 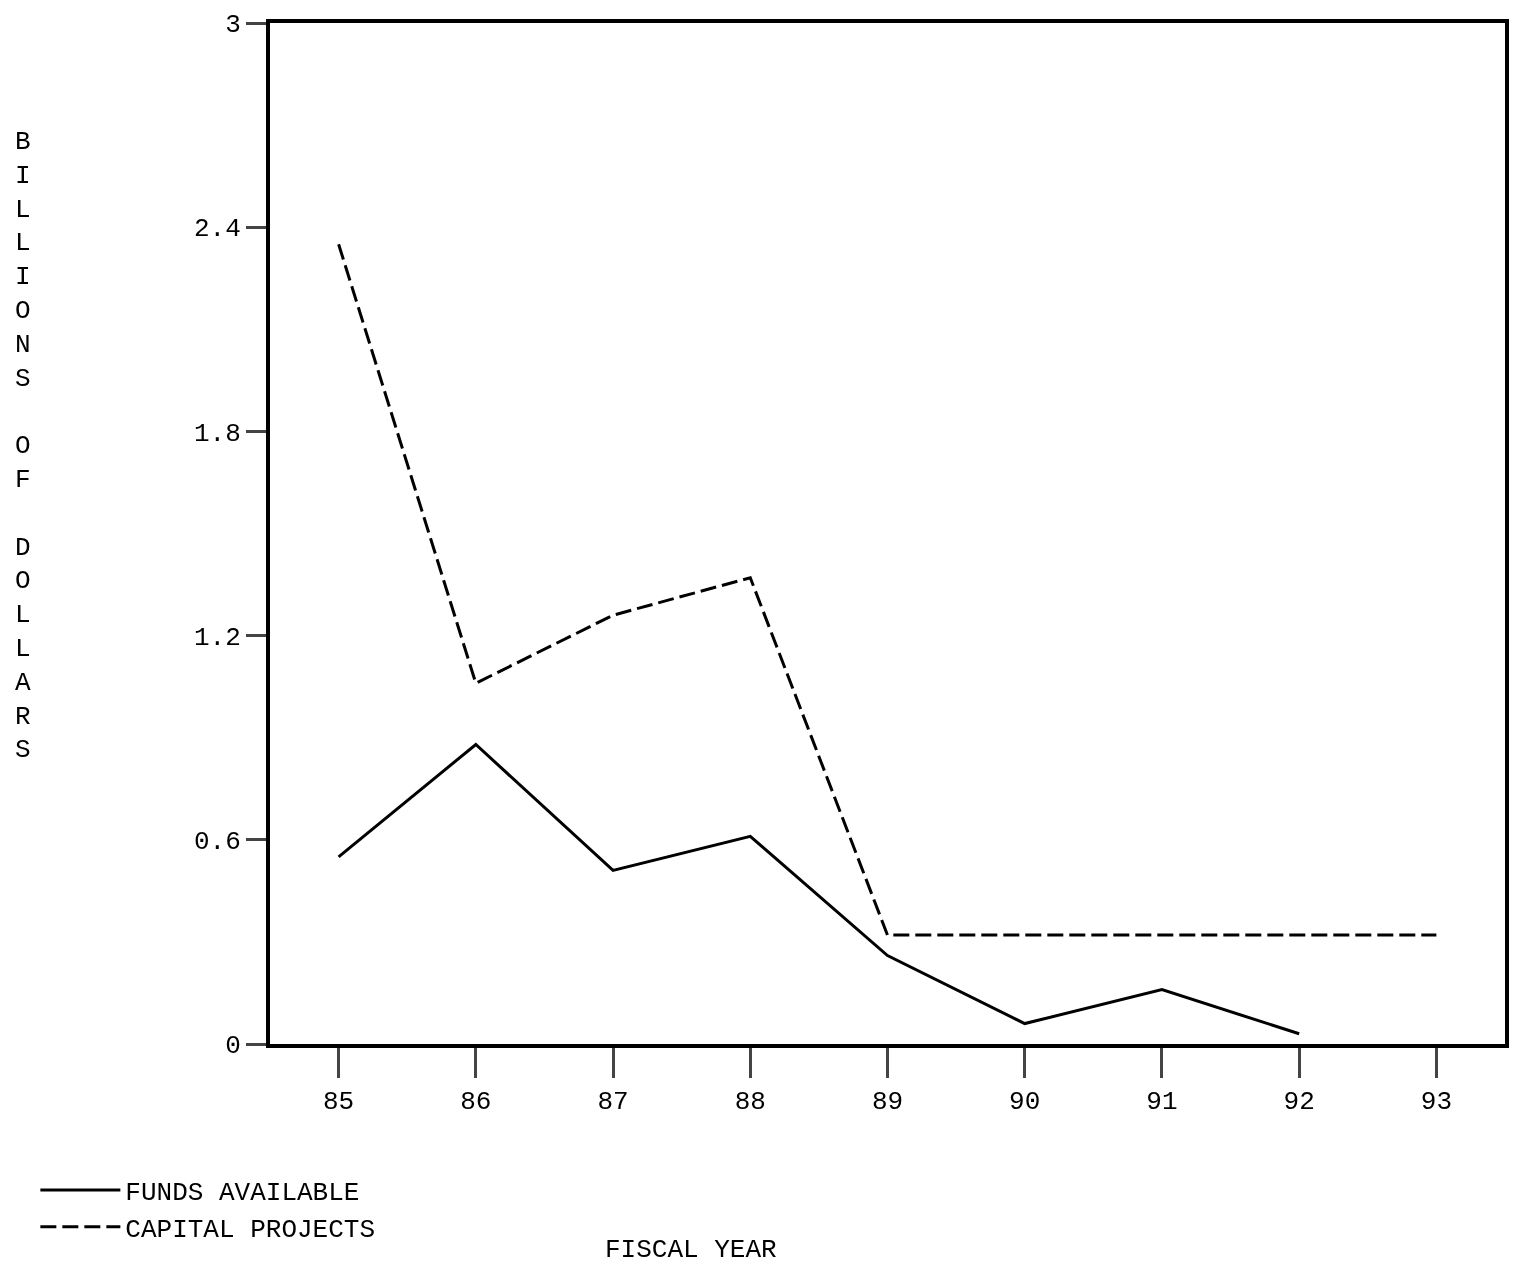 I want to click on y-tick-label: 1.2, so click(x=217, y=637).